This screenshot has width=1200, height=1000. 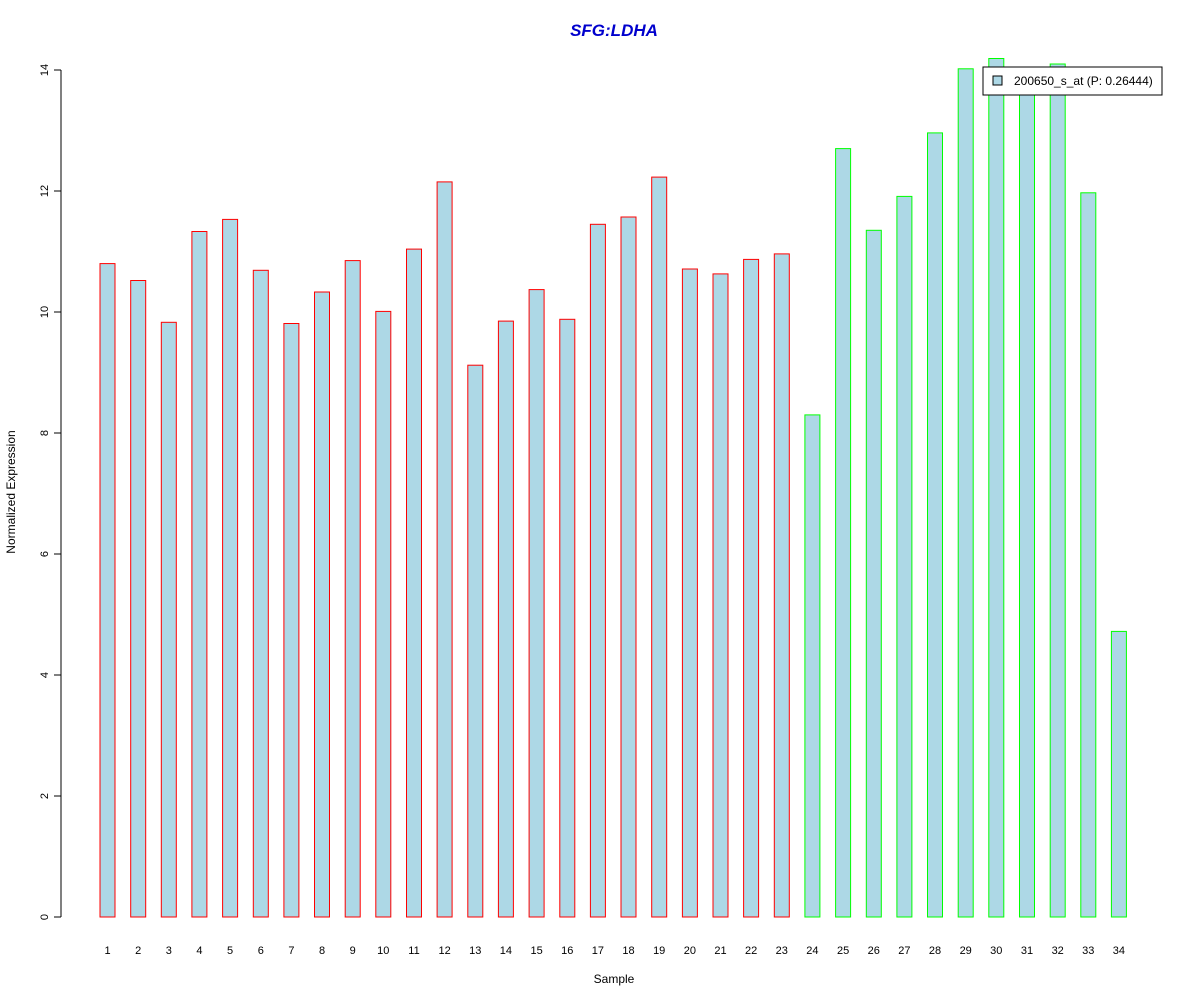 What do you see at coordinates (1083, 81) in the screenshot?
I see `legend-label: 200650_s_at (P: 0.26444)` at bounding box center [1083, 81].